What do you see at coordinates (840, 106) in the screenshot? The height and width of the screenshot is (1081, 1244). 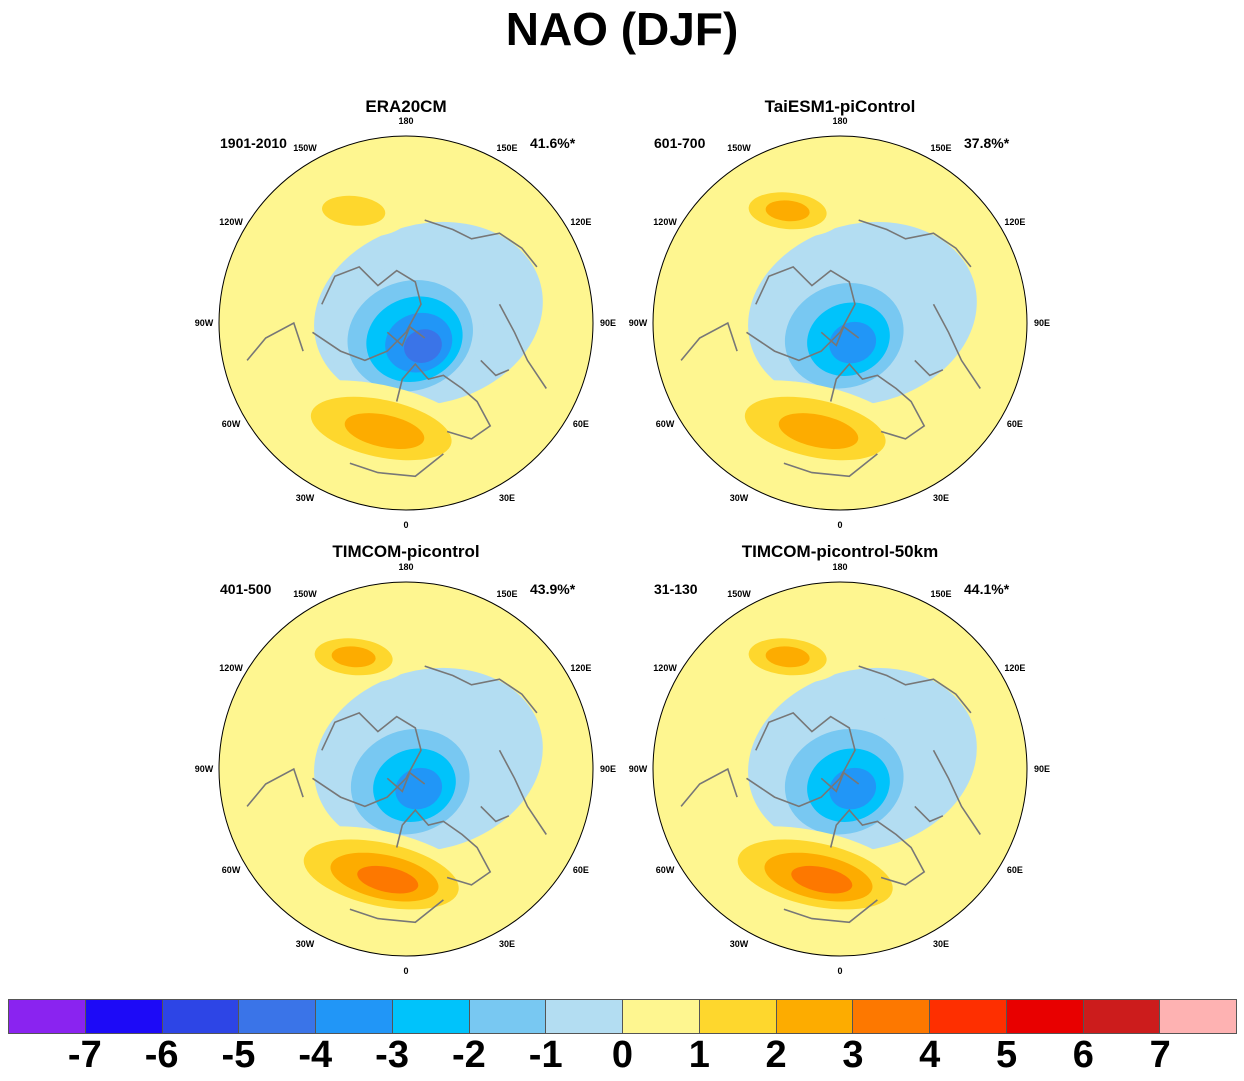 I see `panel-title: TaiESM1-piControl` at bounding box center [840, 106].